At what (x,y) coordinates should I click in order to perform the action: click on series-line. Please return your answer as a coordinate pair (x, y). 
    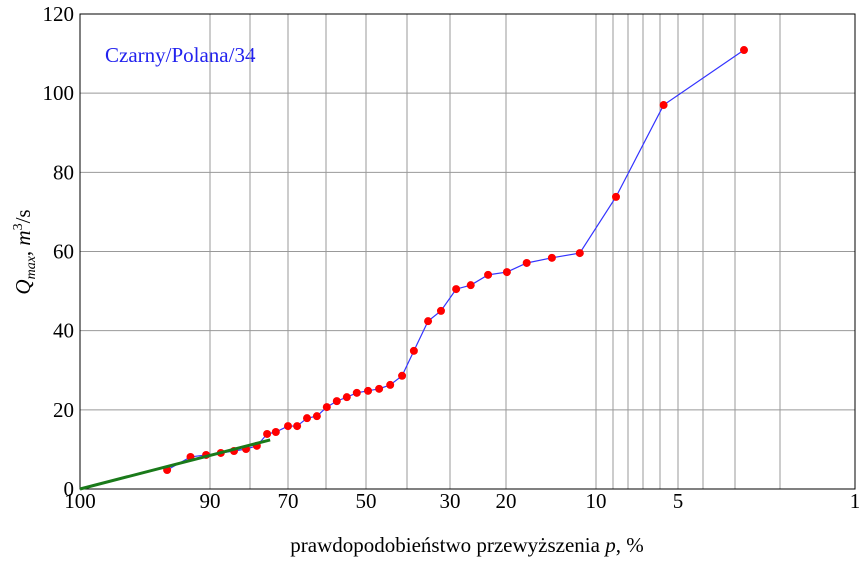
    Looking at the image, I should click on (175, 464).